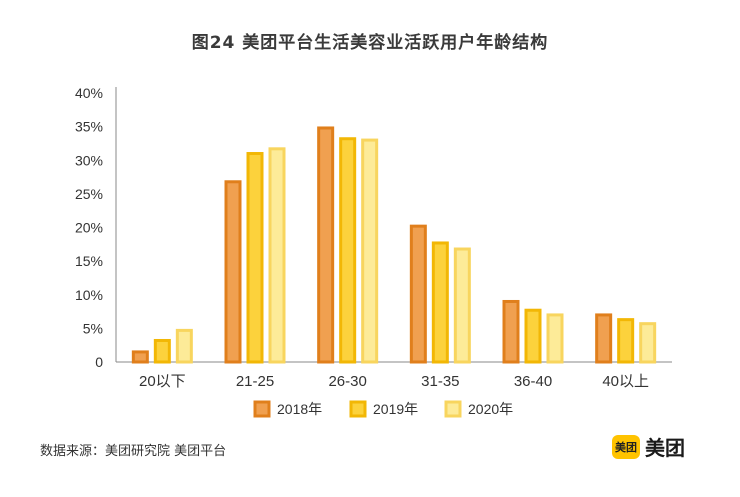 Image resolution: width=740 pixels, height=497 pixels. I want to click on y-tick-label: 0, so click(99, 362).